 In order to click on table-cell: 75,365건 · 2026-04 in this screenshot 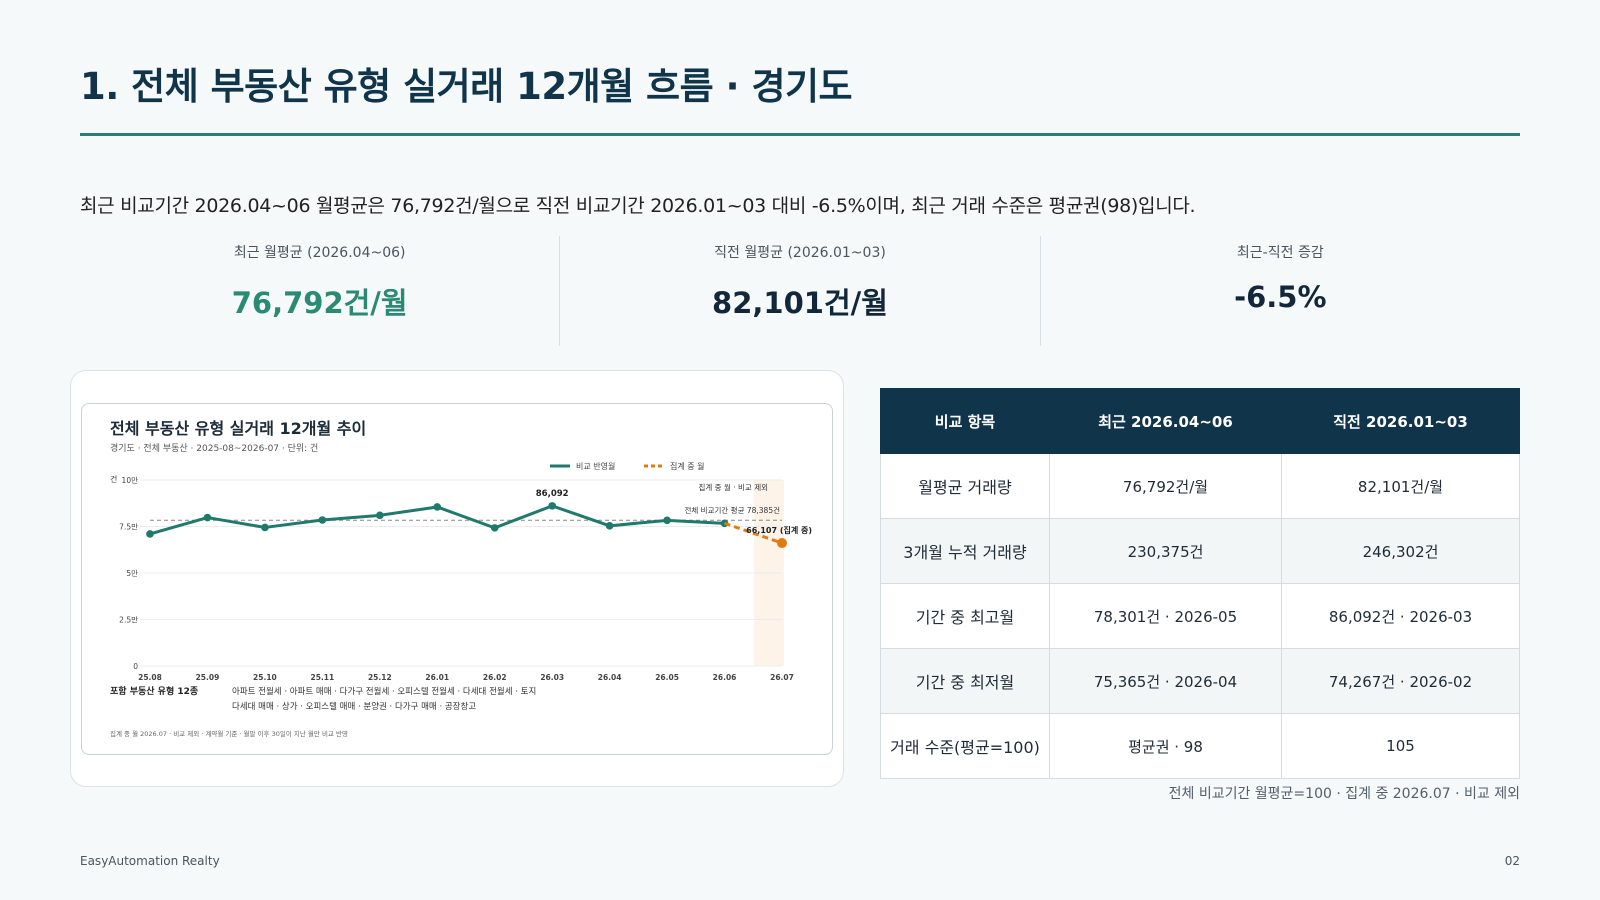, I will do `click(1165, 681)`.